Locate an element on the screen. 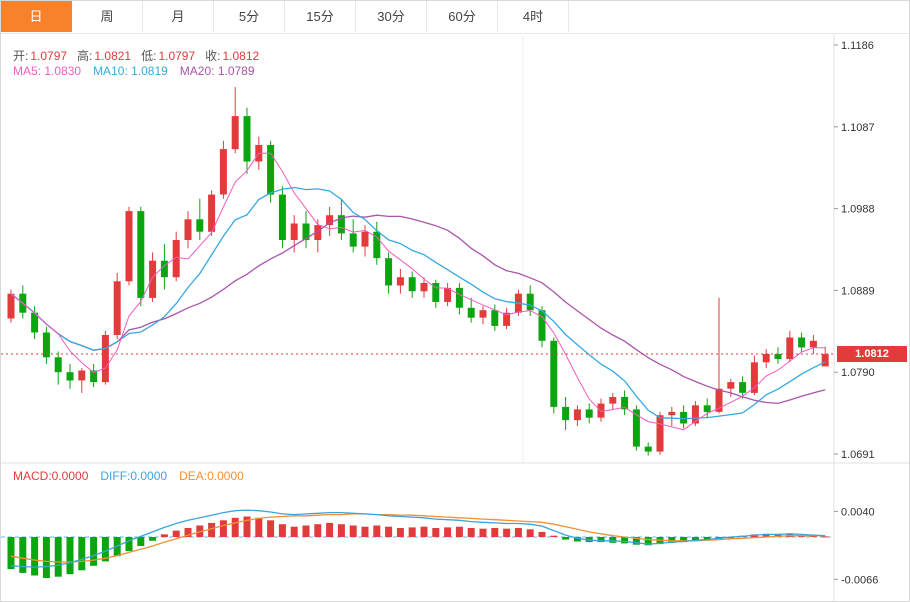  low-label: 低: is located at coordinates (149, 56).